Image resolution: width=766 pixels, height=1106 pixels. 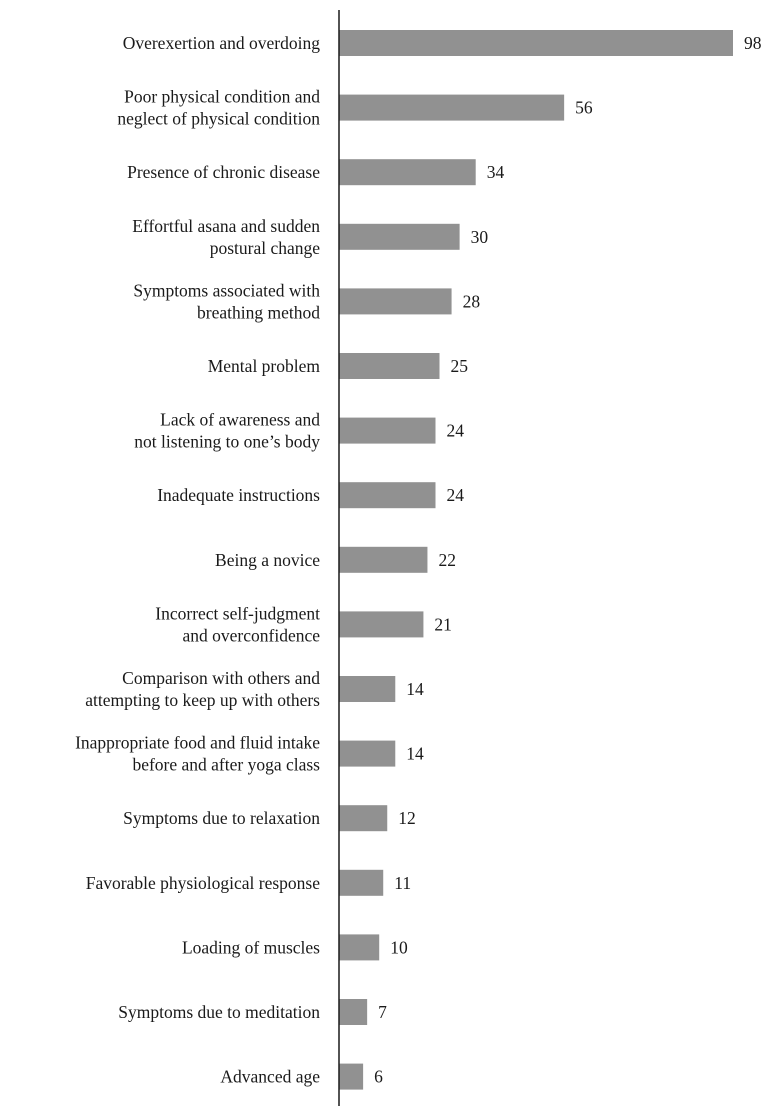 I want to click on category-label-line: Overexertion and overdoing, so click(x=222, y=43).